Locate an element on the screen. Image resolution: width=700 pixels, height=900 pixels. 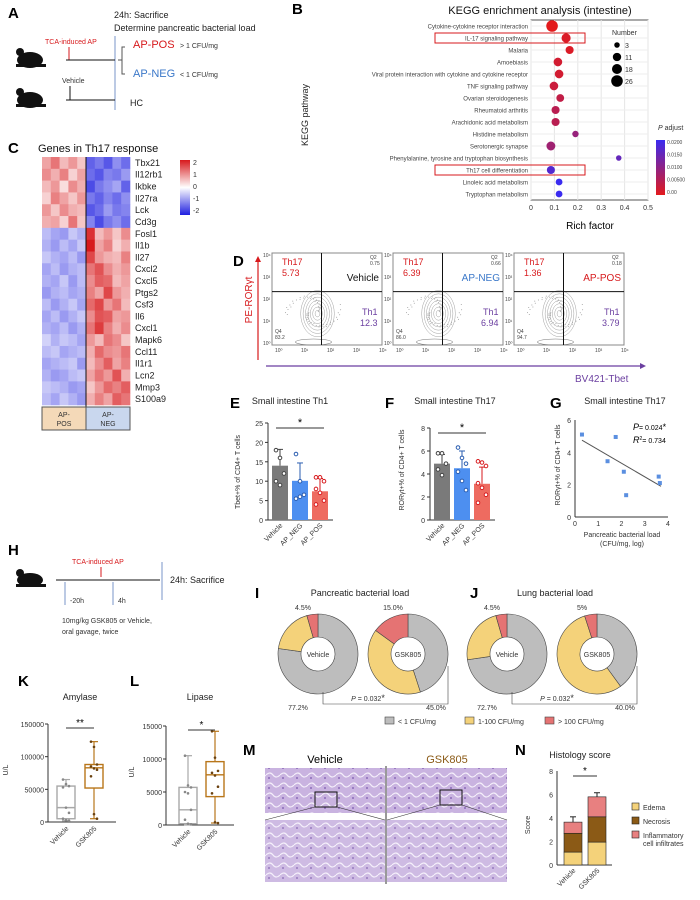
colorbar-tick: 0 is located at coordinates (195, 187).